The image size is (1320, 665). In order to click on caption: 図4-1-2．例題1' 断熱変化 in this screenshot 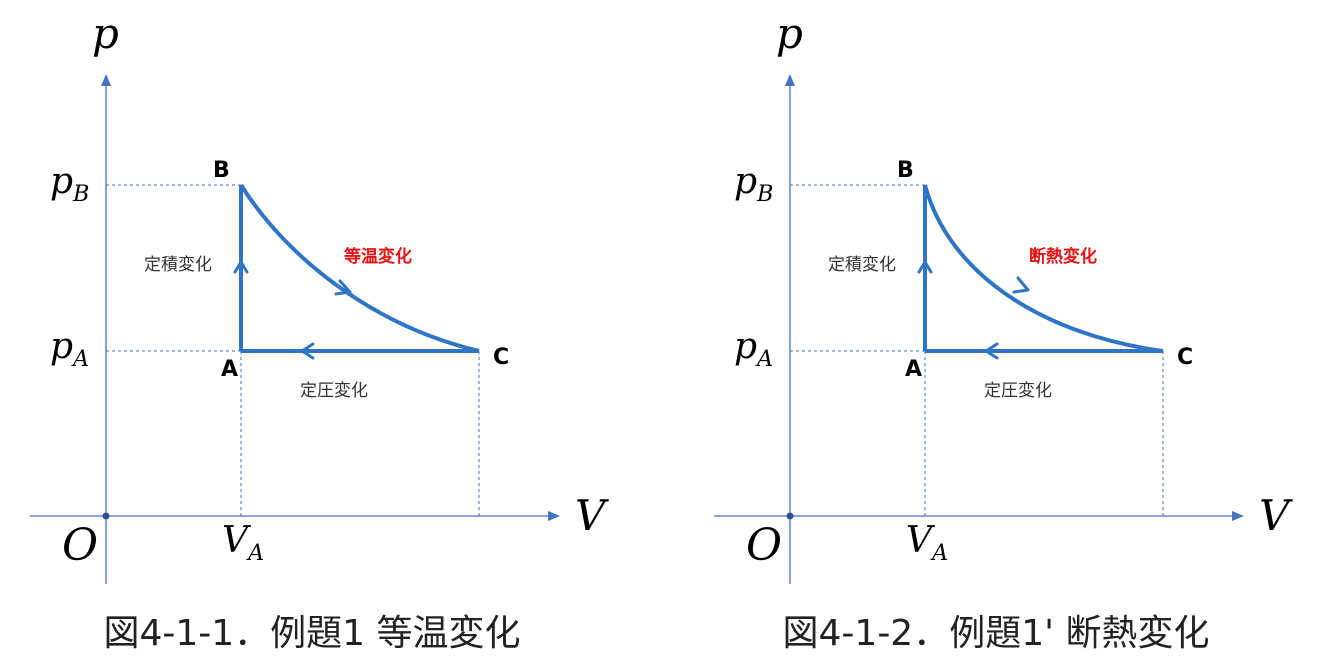, I will do `click(996, 633)`.